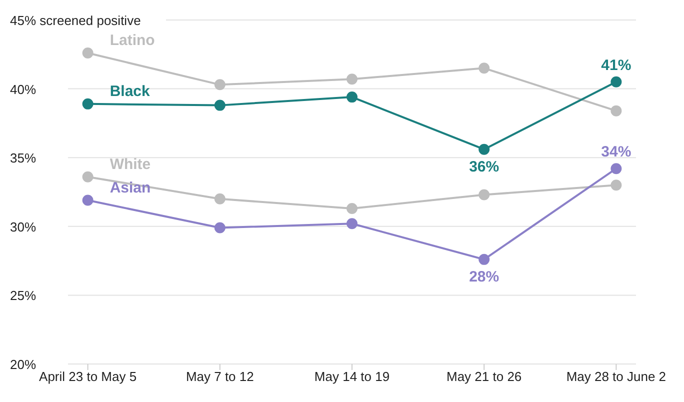  Describe the element at coordinates (132, 41) in the screenshot. I see `series-label: Latino` at that location.